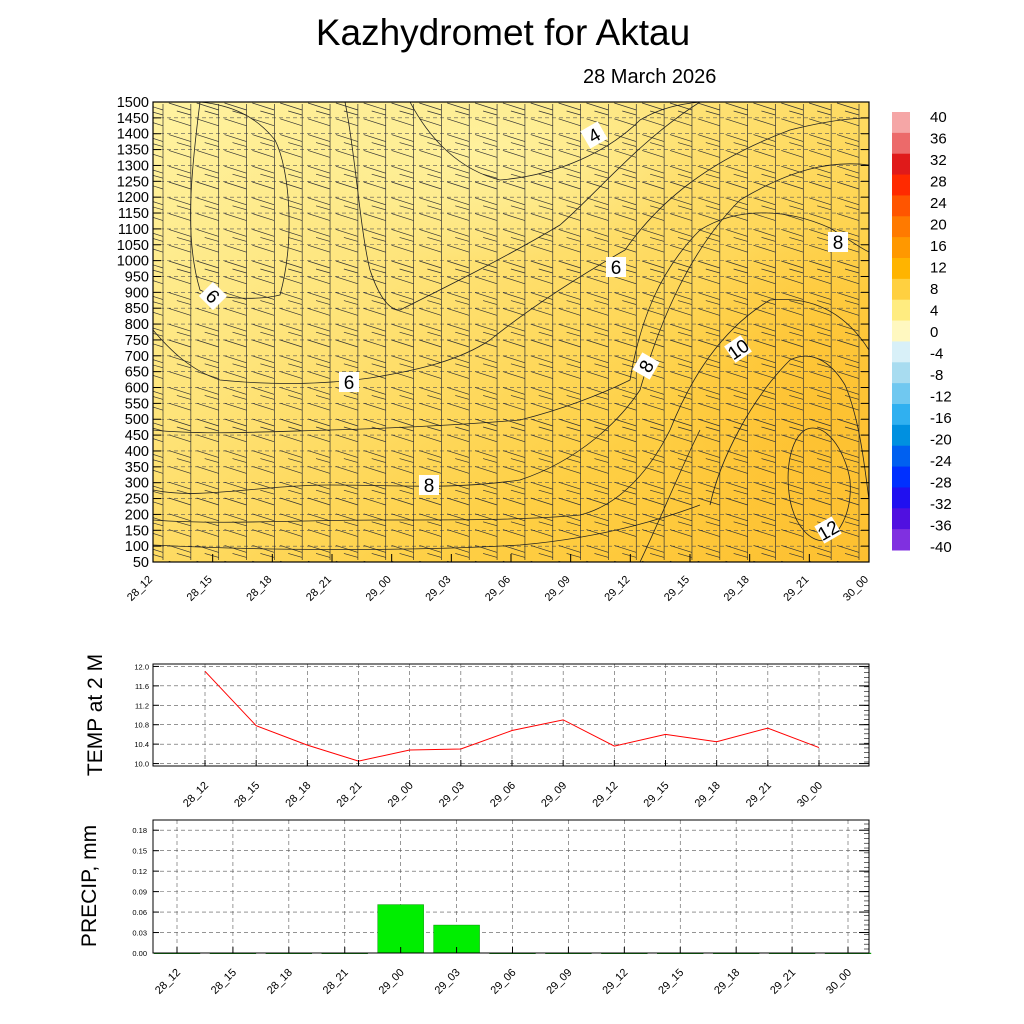 The image size is (1024, 1024). I want to click on colorbar-label: 24, so click(938, 203).